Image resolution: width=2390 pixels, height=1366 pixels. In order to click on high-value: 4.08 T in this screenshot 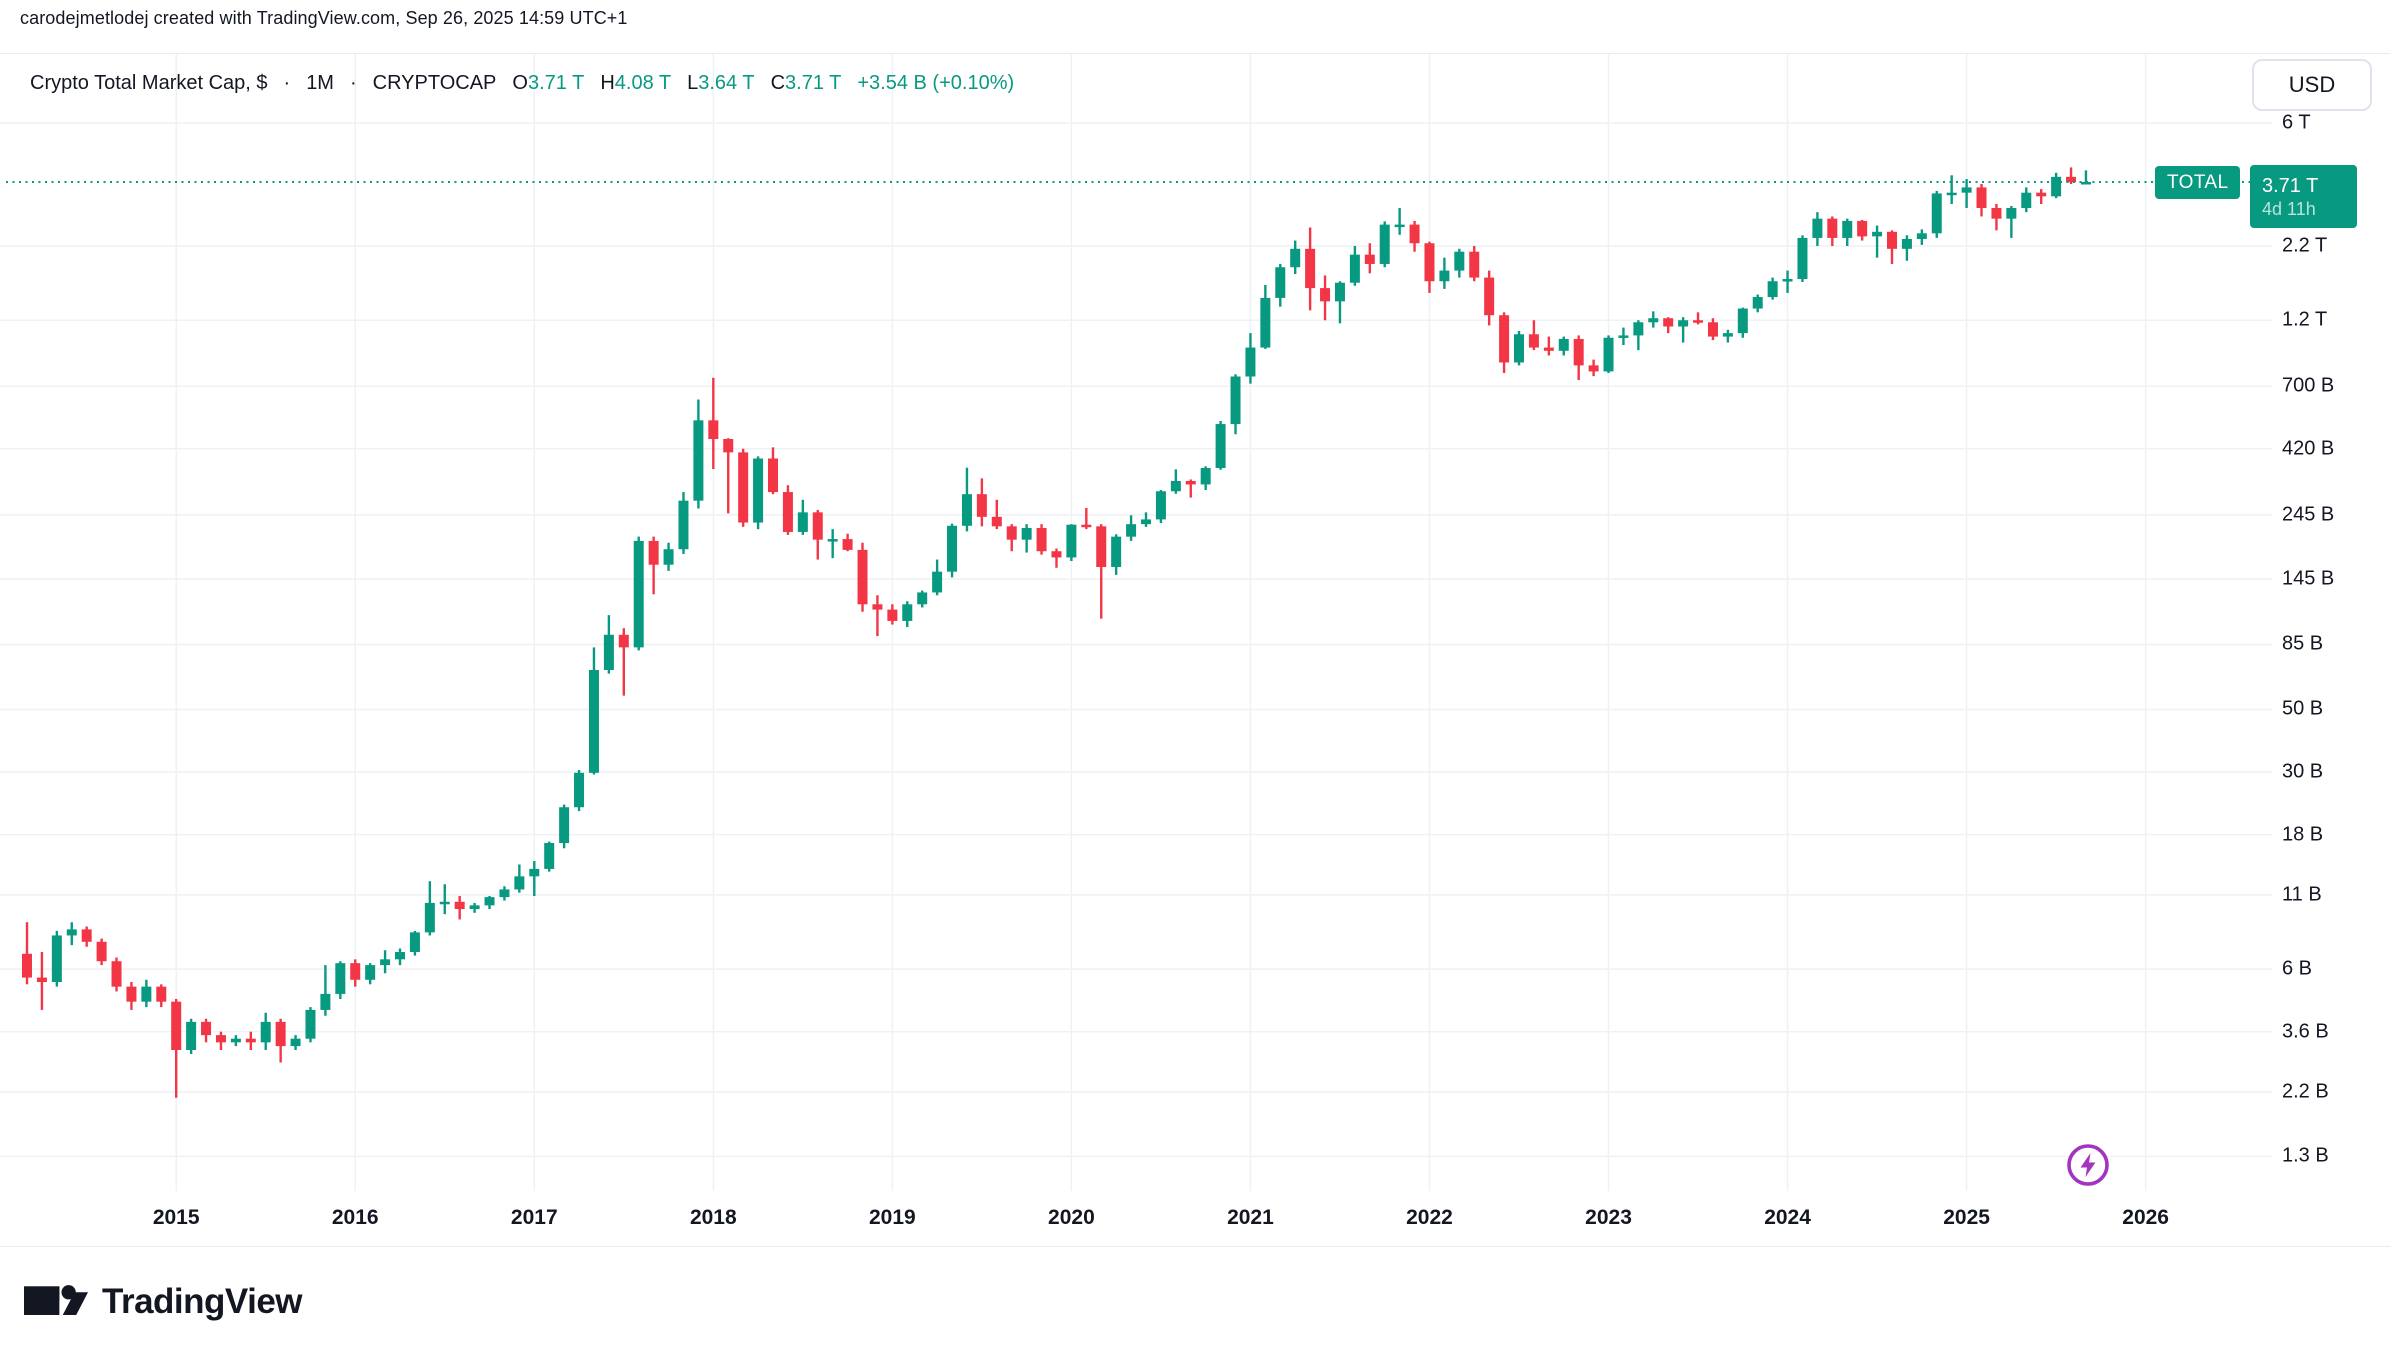, I will do `click(643, 83)`.